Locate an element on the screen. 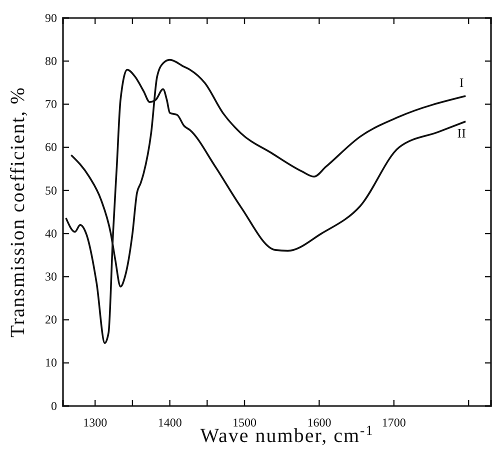 This screenshot has width=496, height=451. x-tick-label: 1700 is located at coordinates (394, 423).